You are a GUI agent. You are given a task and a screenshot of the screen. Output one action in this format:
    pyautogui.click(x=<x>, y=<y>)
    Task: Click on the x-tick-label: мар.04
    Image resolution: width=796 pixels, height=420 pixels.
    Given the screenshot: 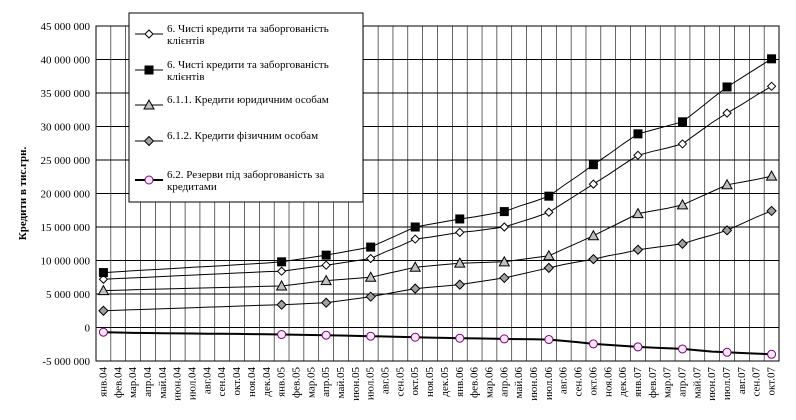 What is the action you would take?
    pyautogui.click(x=133, y=383)
    